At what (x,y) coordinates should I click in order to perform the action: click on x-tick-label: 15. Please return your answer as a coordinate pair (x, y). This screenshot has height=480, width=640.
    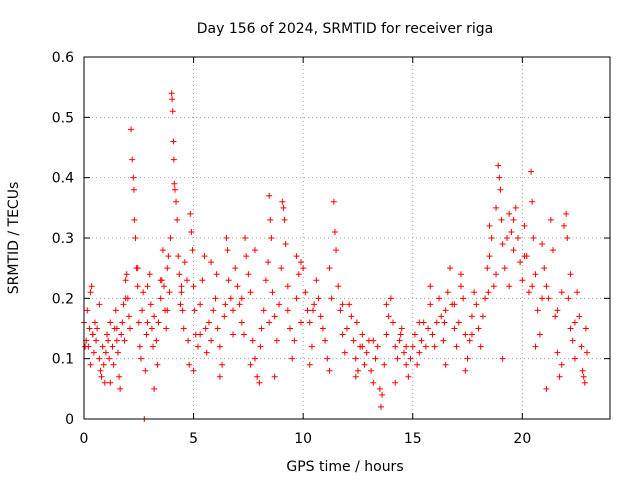
    Looking at the image, I should click on (413, 439).